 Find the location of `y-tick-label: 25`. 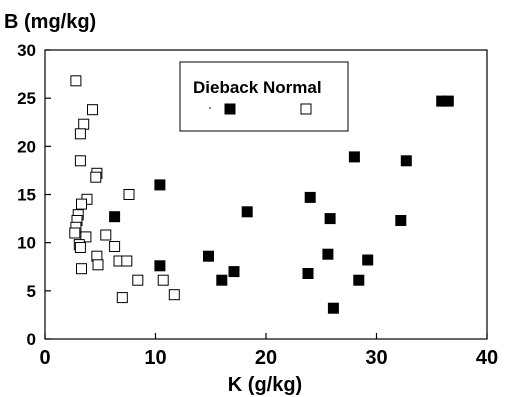

y-tick-label: 25 is located at coordinates (26, 98).